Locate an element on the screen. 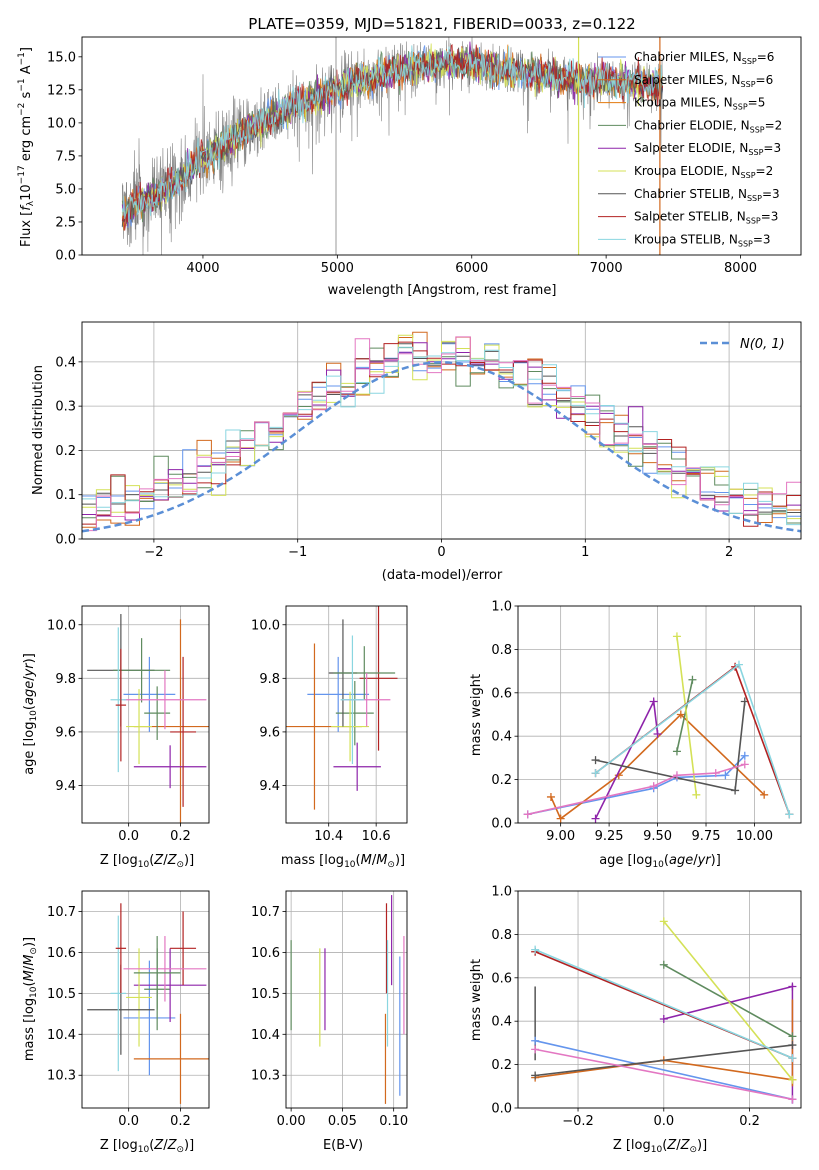 This screenshot has width=819, height=1170. x-tick-label: 8000 is located at coordinates (740, 268).